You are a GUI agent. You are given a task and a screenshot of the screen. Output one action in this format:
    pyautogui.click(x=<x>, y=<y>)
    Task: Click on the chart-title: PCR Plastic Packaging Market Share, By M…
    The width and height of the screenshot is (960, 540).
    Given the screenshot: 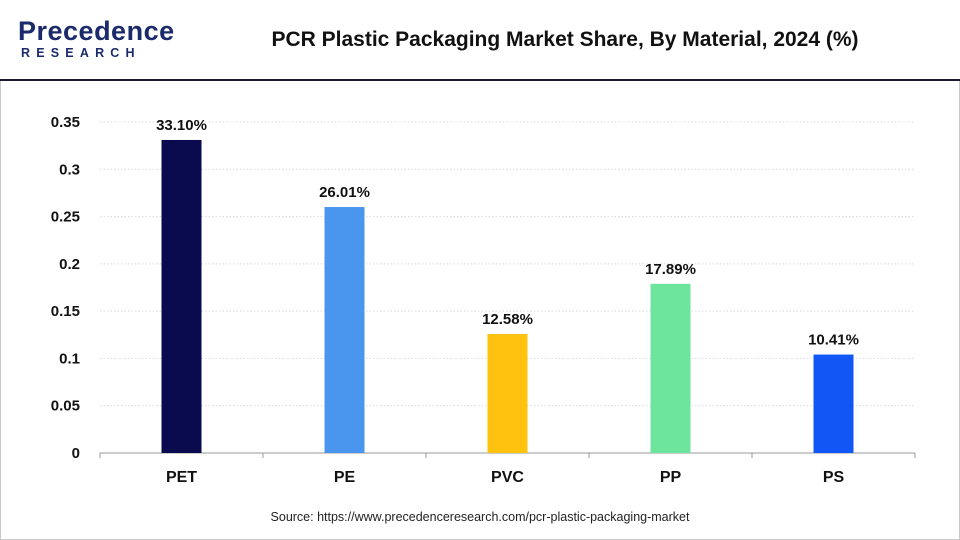 What is the action you would take?
    pyautogui.click(x=565, y=39)
    